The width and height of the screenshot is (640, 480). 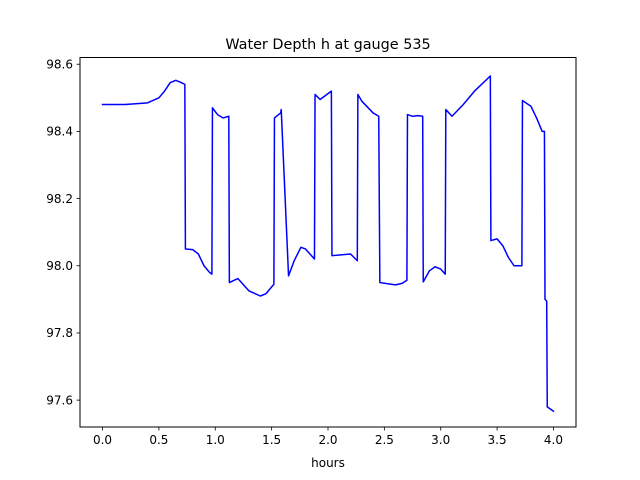 What do you see at coordinates (327, 45) in the screenshot?
I see `chart-title: Water Depth h at gauge 535` at bounding box center [327, 45].